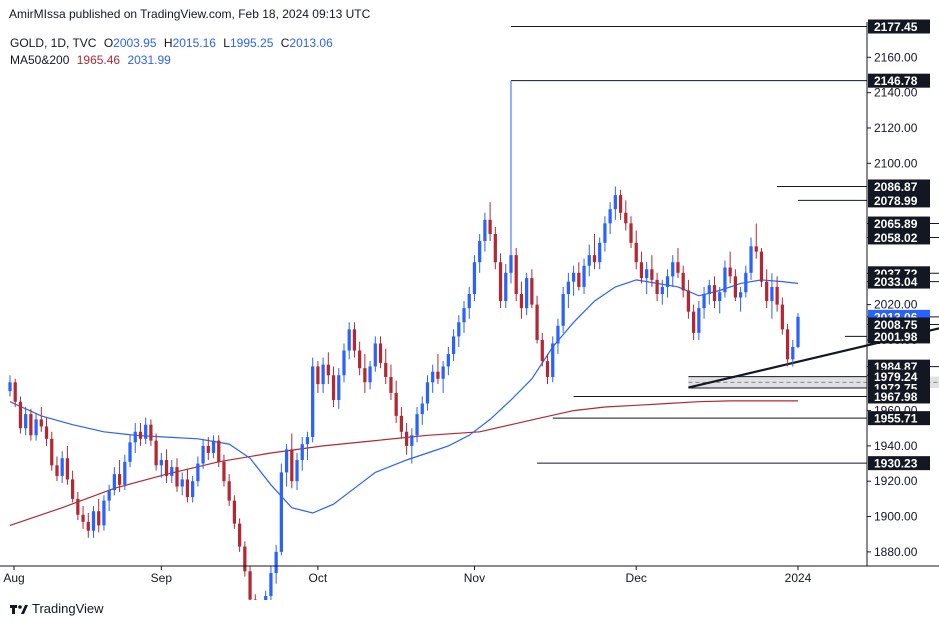 This screenshot has height=627, width=939. What do you see at coordinates (474, 578) in the screenshot?
I see `x-tick-label: Nov` at bounding box center [474, 578].